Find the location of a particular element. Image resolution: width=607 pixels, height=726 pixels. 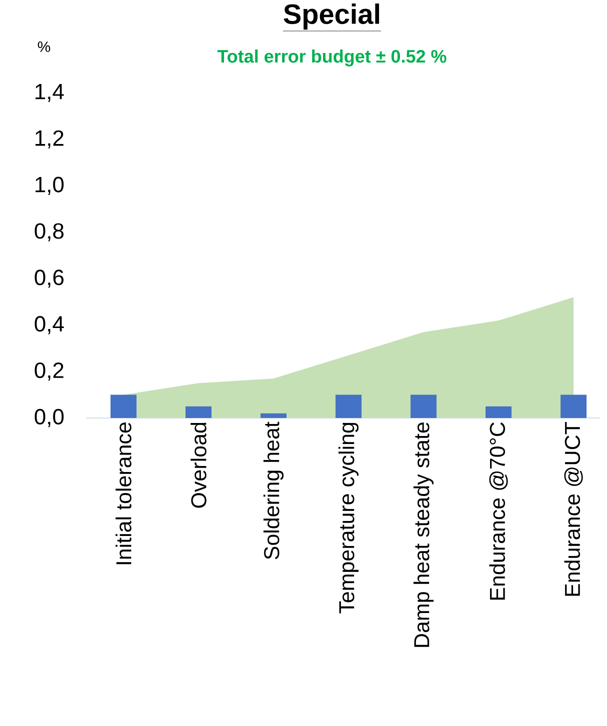

y-tick-label: 0,0 is located at coordinates (49, 418).